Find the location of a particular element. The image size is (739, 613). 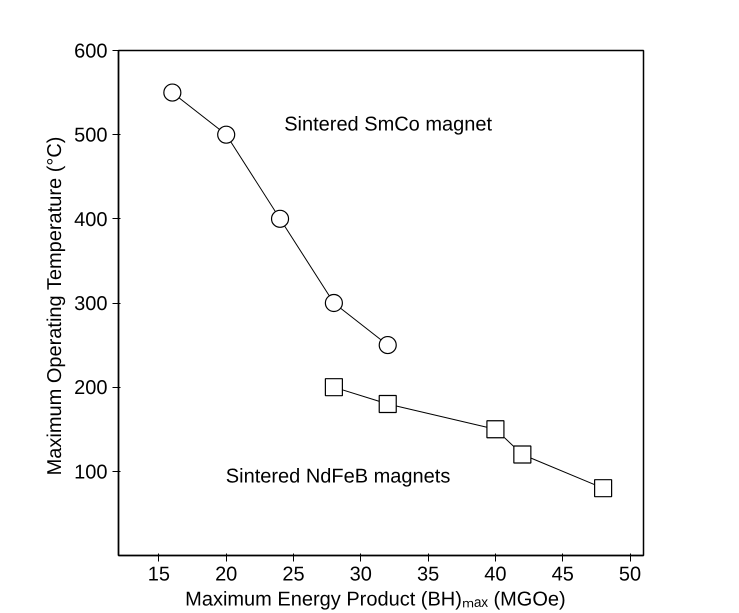

x-tick-label: 50 is located at coordinates (630, 575).